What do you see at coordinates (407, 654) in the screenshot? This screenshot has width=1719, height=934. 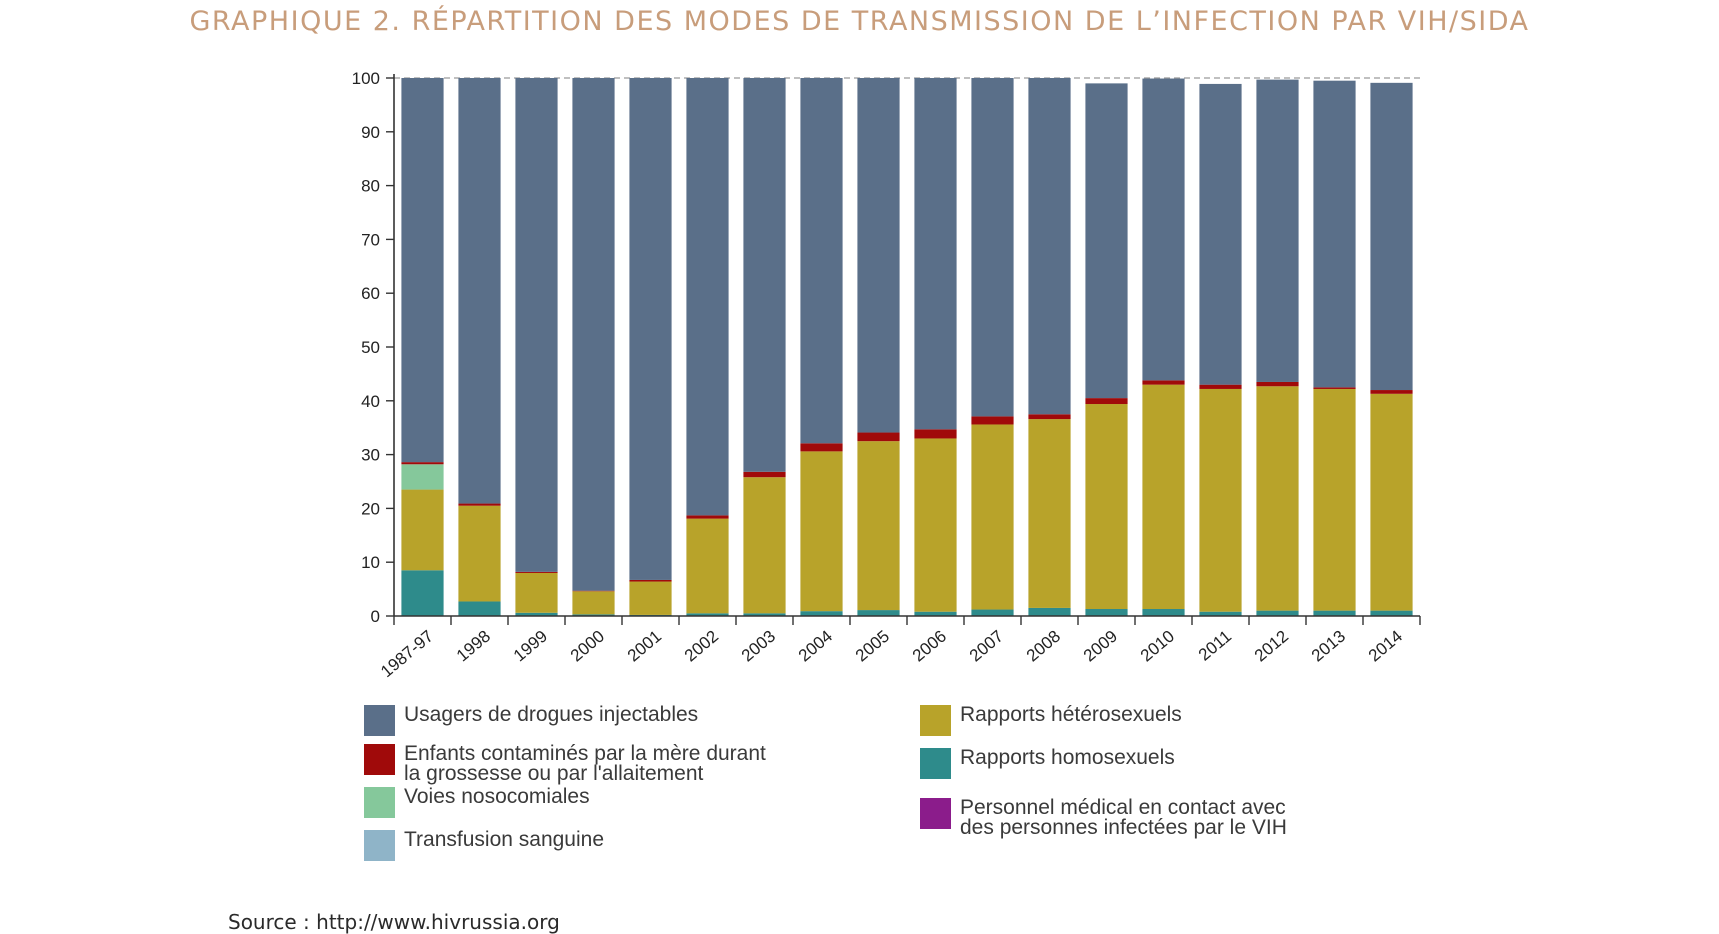 I see `x-tick-label-1987-97: 1987-97` at bounding box center [407, 654].